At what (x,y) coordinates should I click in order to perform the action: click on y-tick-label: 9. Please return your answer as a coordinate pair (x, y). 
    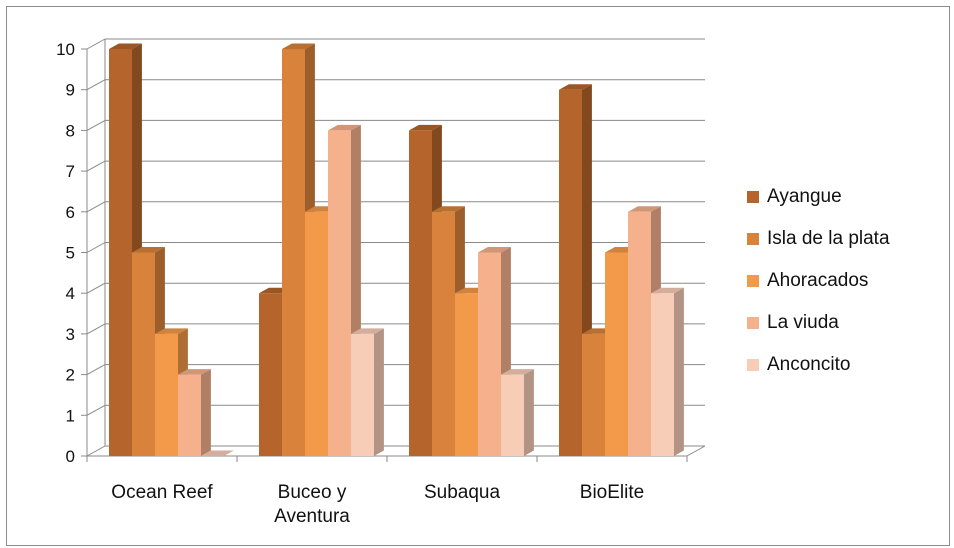
    Looking at the image, I should click on (70, 90).